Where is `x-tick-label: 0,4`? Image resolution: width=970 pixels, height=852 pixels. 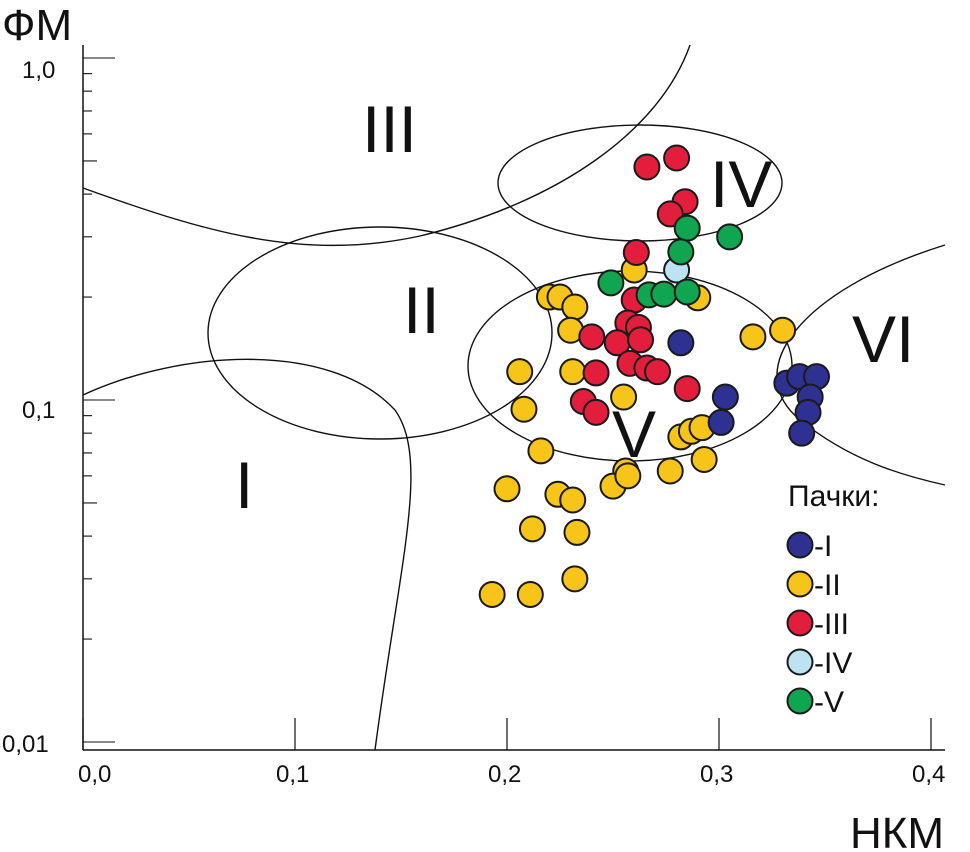 x-tick-label: 0,4 is located at coordinates (928, 774).